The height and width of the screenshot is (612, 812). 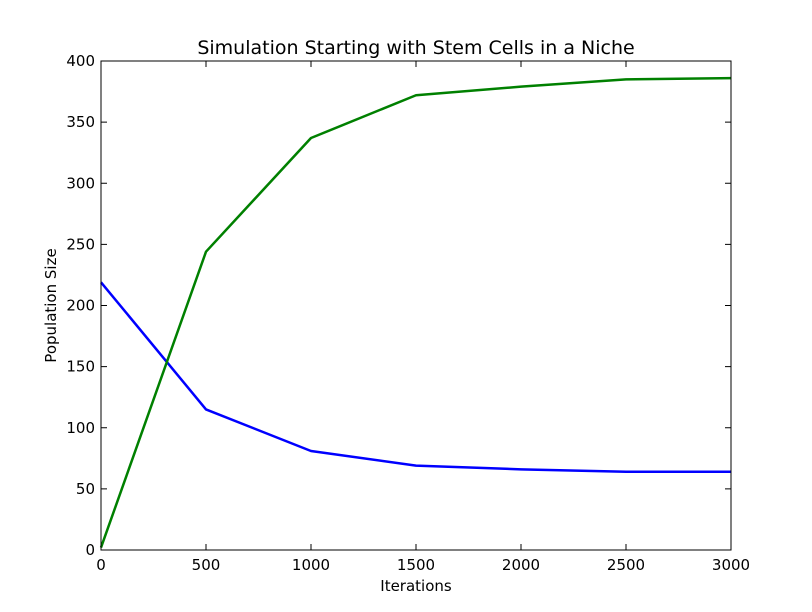 I want to click on x-tick-label: 3000, so click(x=731, y=565).